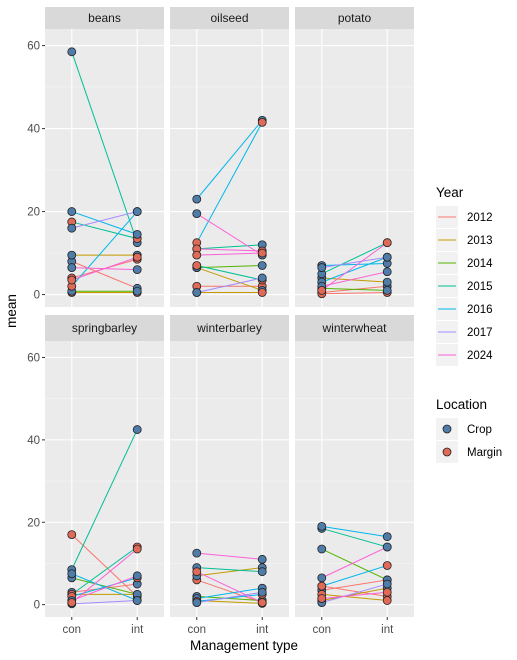 The image size is (517, 660). Describe the element at coordinates (480, 333) in the screenshot. I see `legend-label-year: 2017` at that location.